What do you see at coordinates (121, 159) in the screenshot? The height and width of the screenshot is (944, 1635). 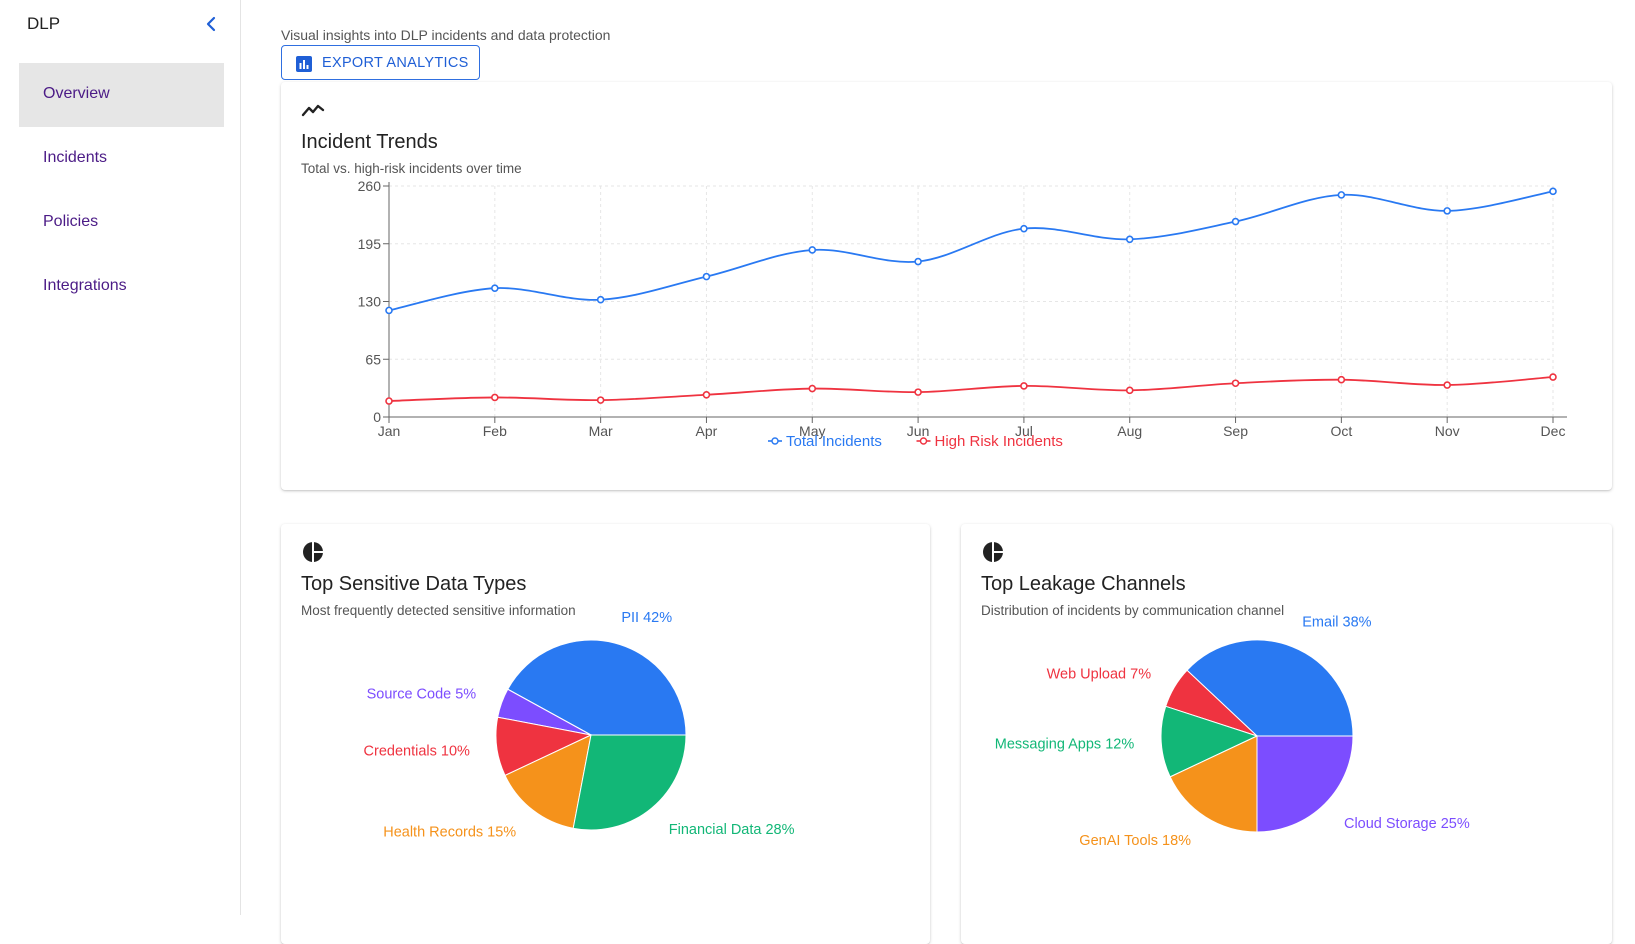 I see `sidebar-item-incidents: Incidents` at bounding box center [121, 159].